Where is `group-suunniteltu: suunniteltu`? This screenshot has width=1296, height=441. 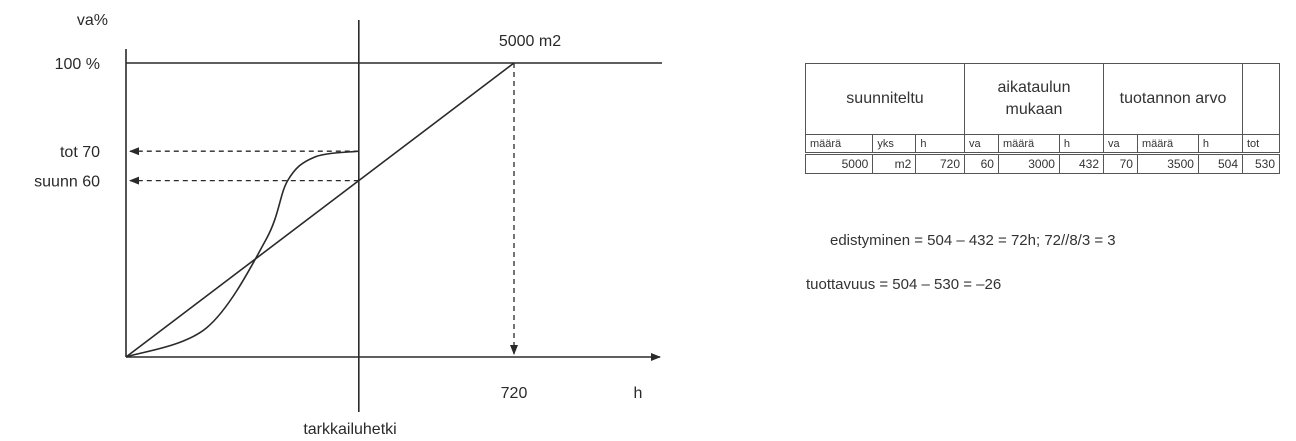
group-suunniteltu: suunniteltu is located at coordinates (885, 99).